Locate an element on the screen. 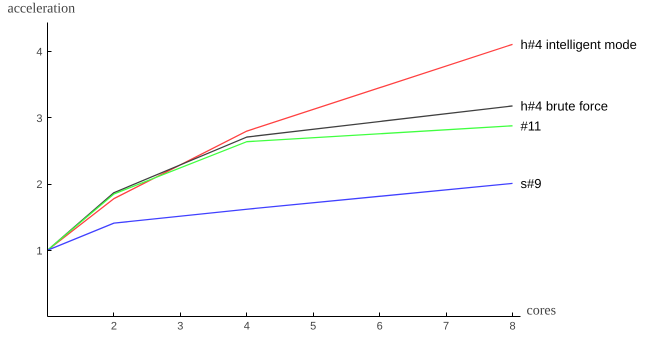 The width and height of the screenshot is (657, 348). y-tick-label: 4 is located at coordinates (39, 52).